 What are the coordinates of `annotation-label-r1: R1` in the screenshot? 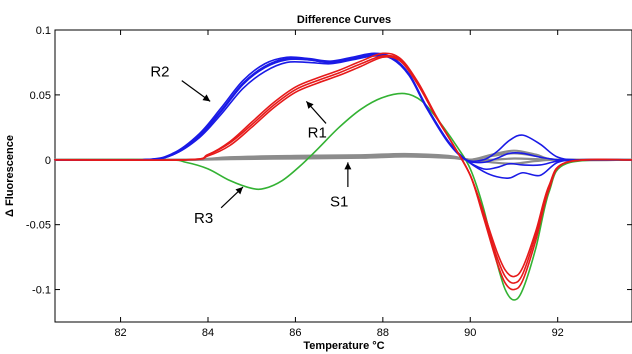 It's located at (317, 133).